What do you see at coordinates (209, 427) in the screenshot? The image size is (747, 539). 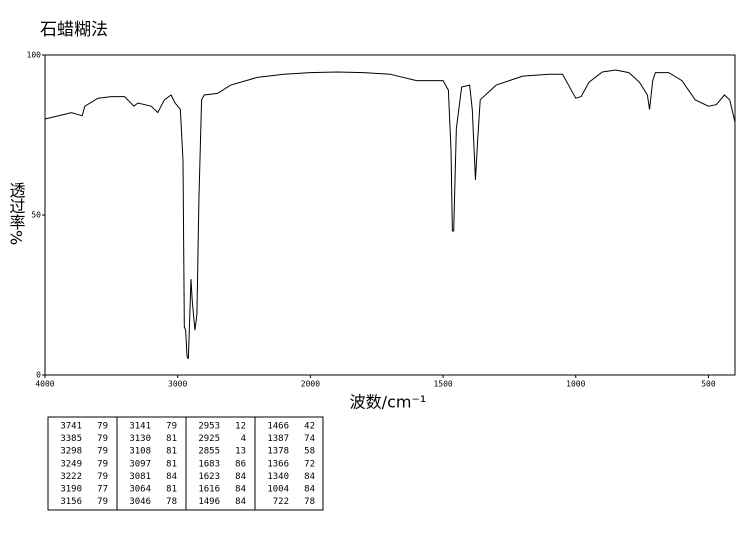 I see `peak-wavenumber: 2953` at bounding box center [209, 427].